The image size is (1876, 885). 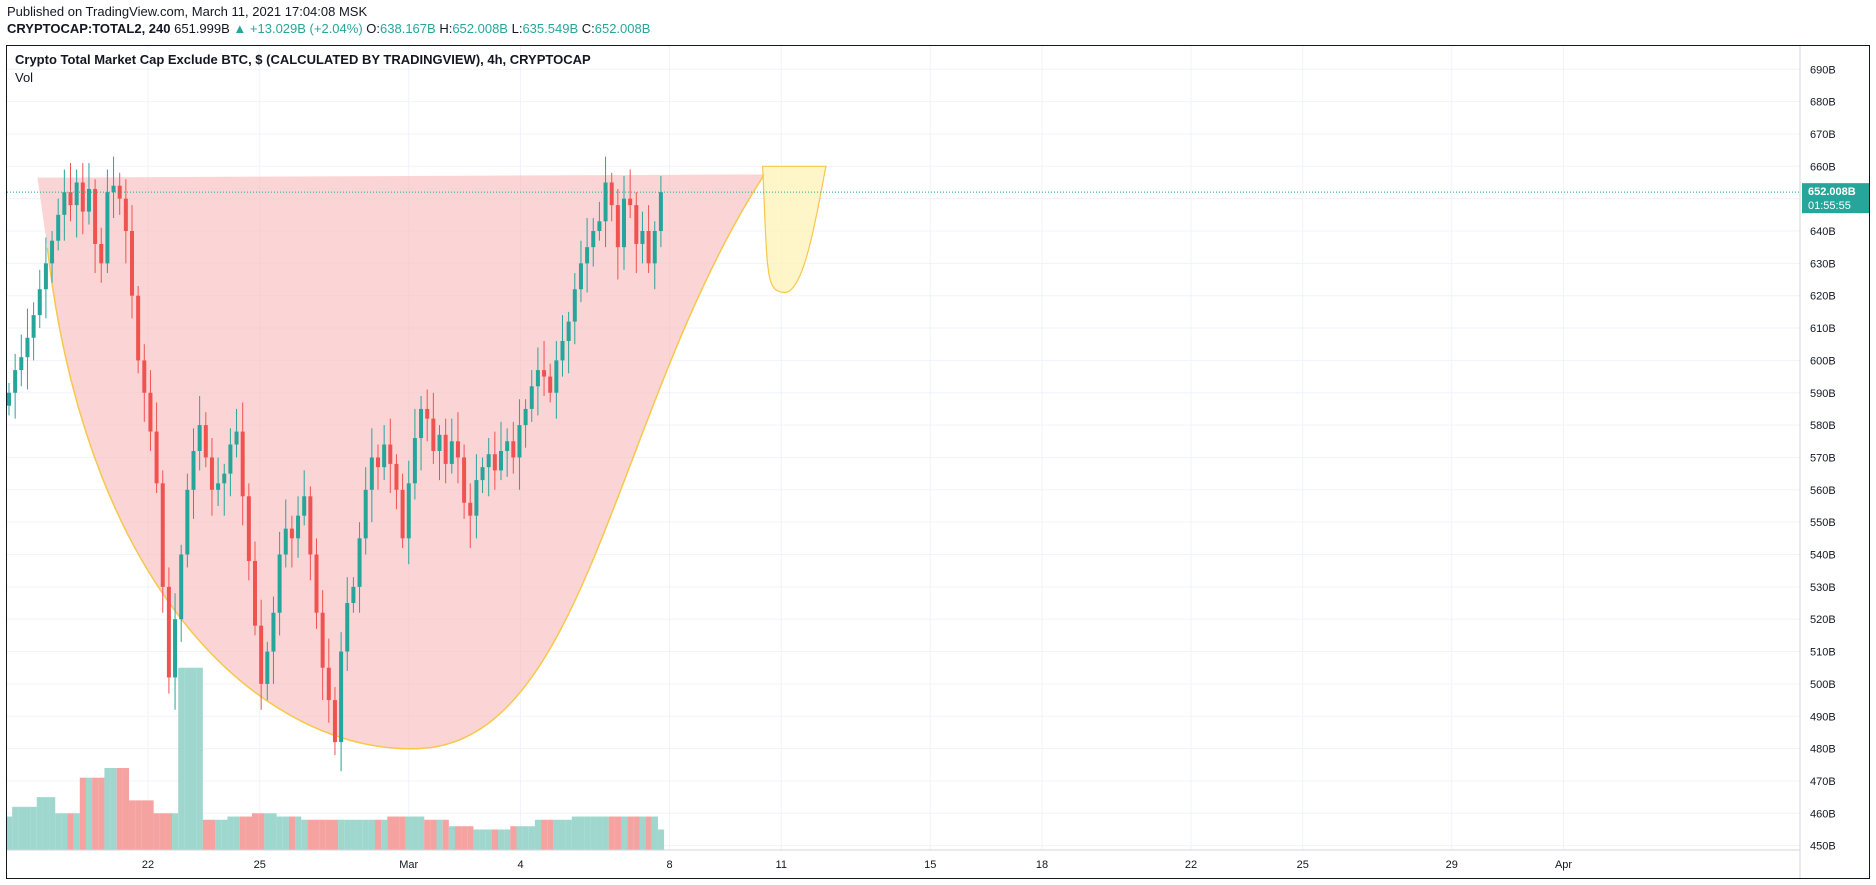 What do you see at coordinates (1832, 192) in the screenshot?
I see `last-price-value: 652.008B` at bounding box center [1832, 192].